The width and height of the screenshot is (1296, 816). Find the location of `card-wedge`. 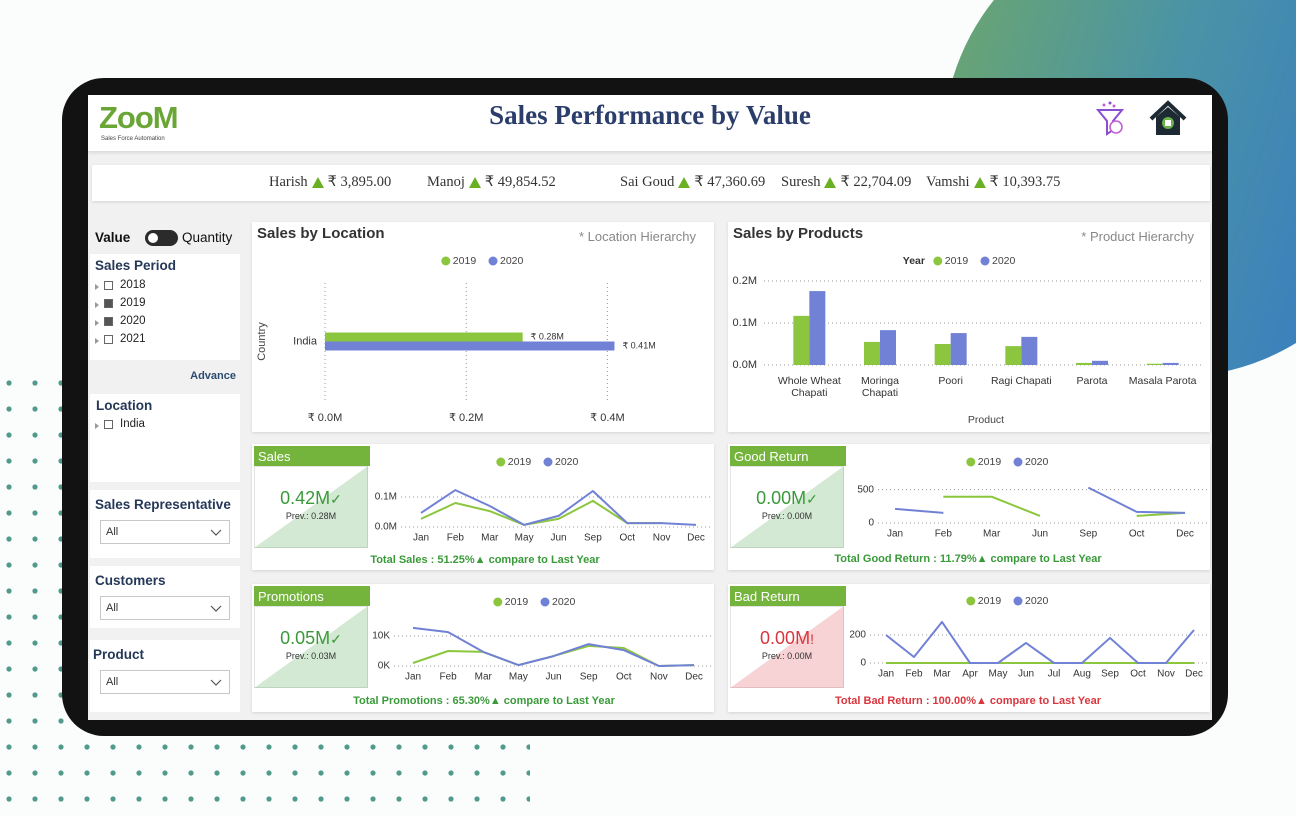

card-wedge is located at coordinates (311, 647).